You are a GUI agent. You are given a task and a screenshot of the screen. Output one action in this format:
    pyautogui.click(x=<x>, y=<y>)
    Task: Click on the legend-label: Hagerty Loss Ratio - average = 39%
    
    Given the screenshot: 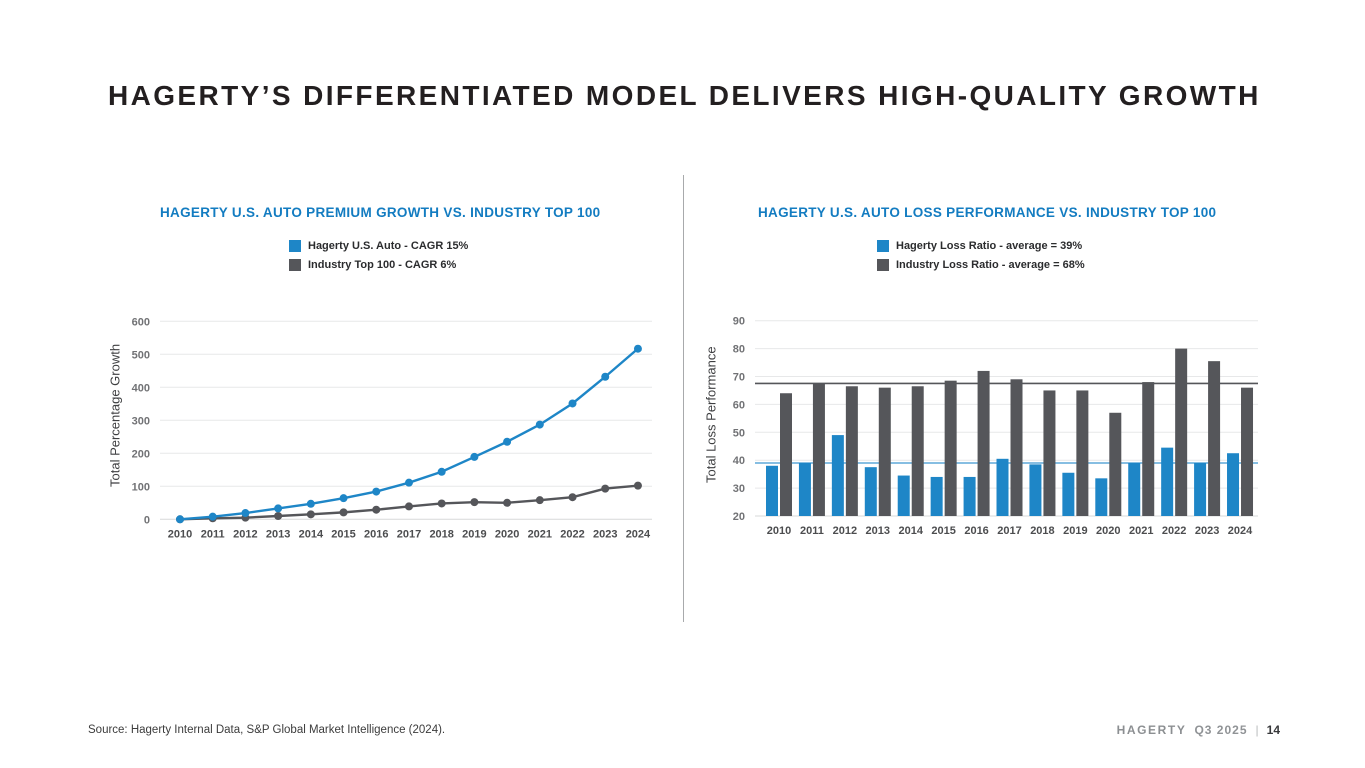 What is the action you would take?
    pyautogui.click(x=989, y=246)
    